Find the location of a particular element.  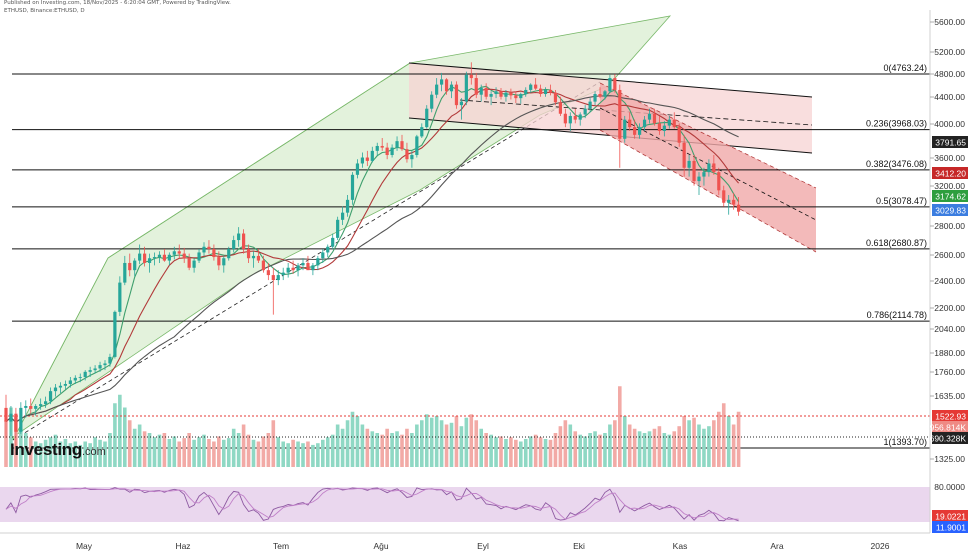

x-tick-label: Eyl is located at coordinates (483, 546).